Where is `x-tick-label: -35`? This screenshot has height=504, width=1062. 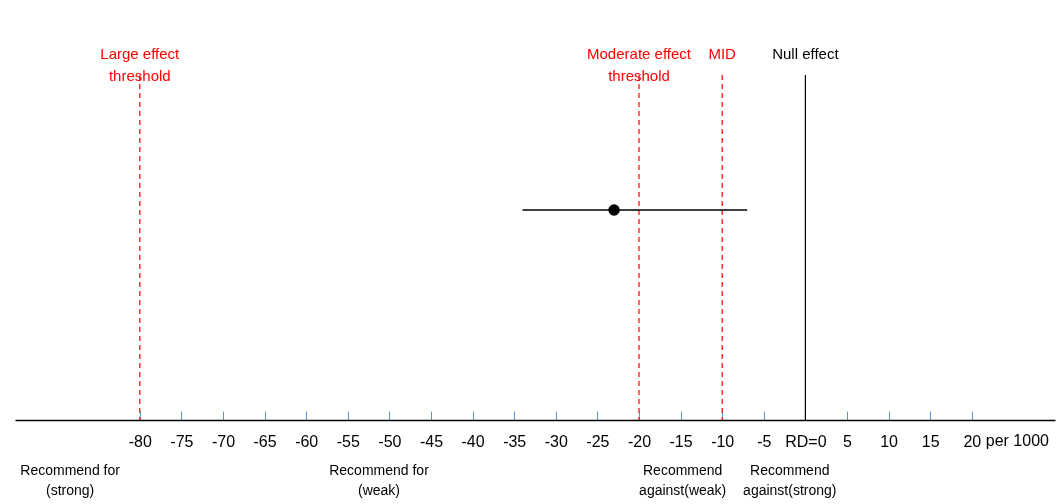
x-tick-label: -35 is located at coordinates (515, 441).